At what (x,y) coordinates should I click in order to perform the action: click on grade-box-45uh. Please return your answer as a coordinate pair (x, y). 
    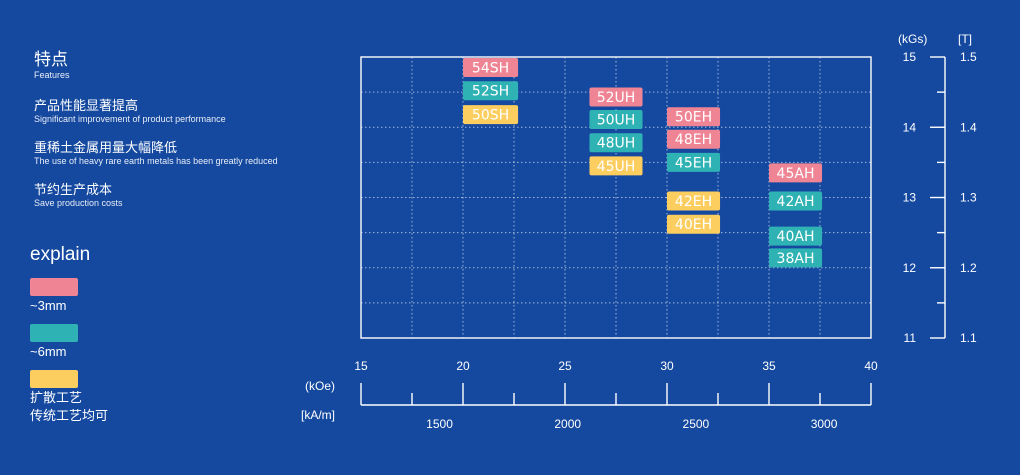
    Looking at the image, I should click on (616, 166).